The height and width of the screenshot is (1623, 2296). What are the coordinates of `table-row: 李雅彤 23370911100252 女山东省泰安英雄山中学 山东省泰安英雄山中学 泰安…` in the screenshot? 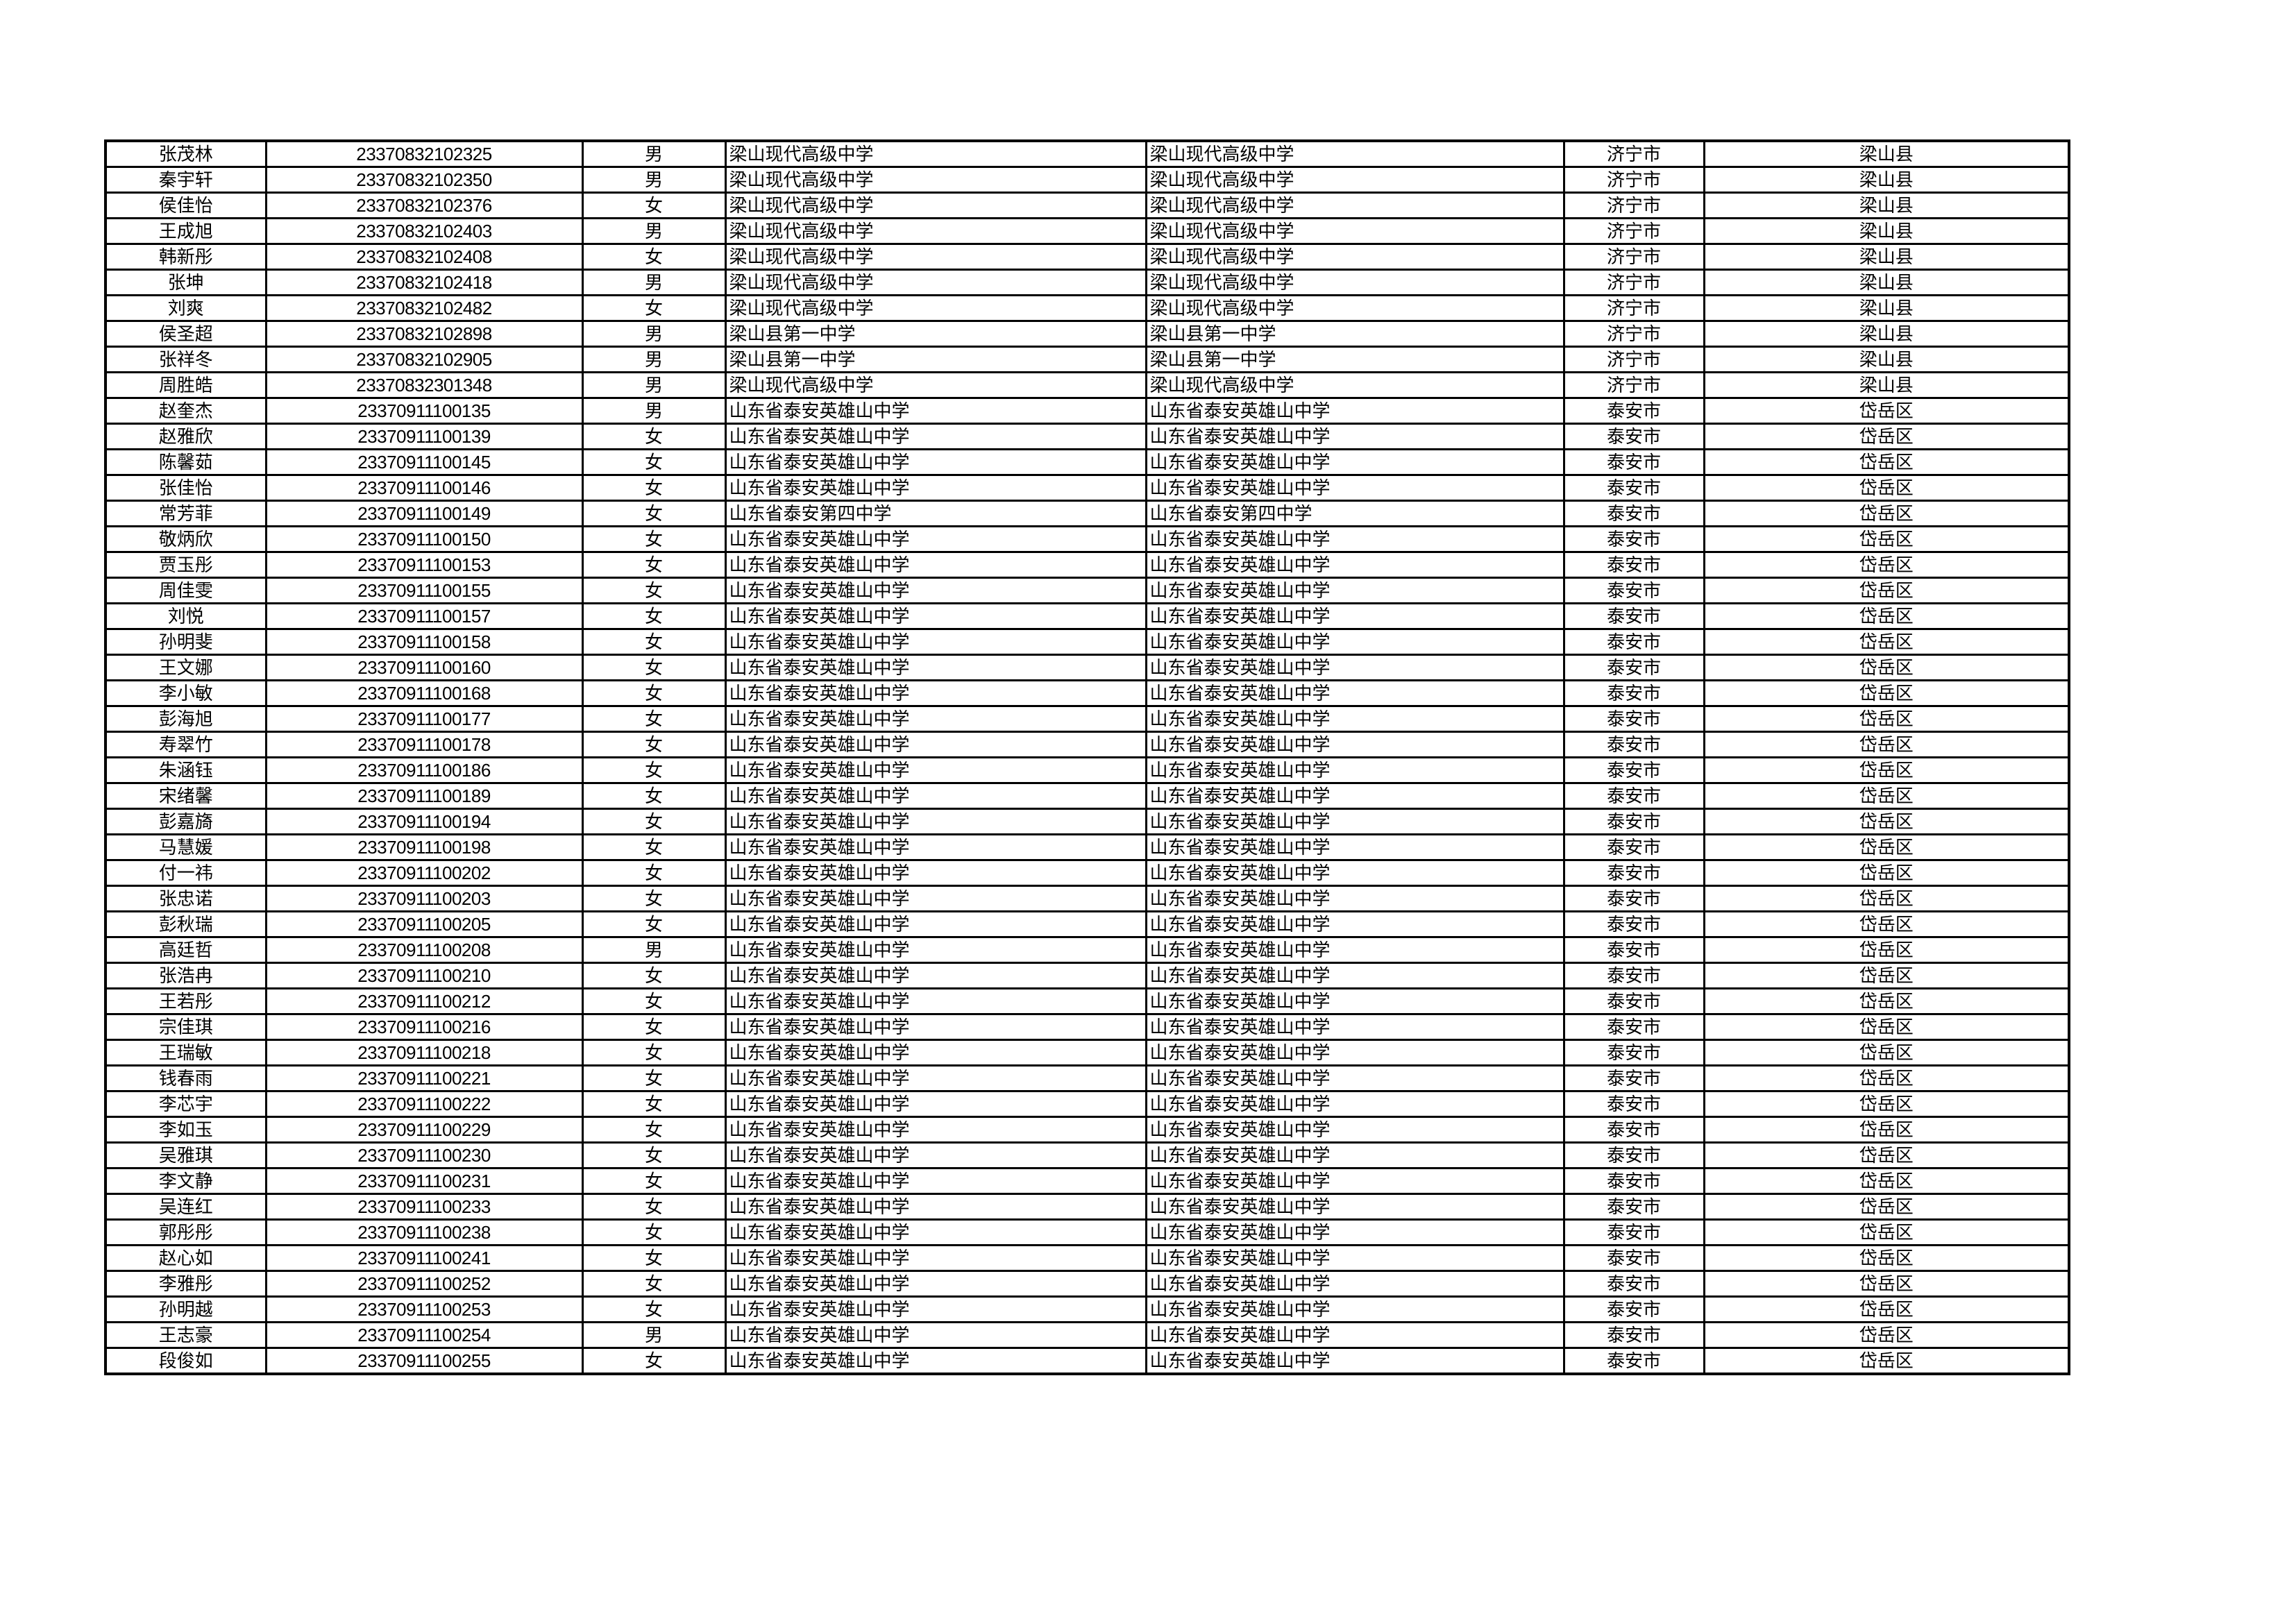 It's located at (1087, 1284).